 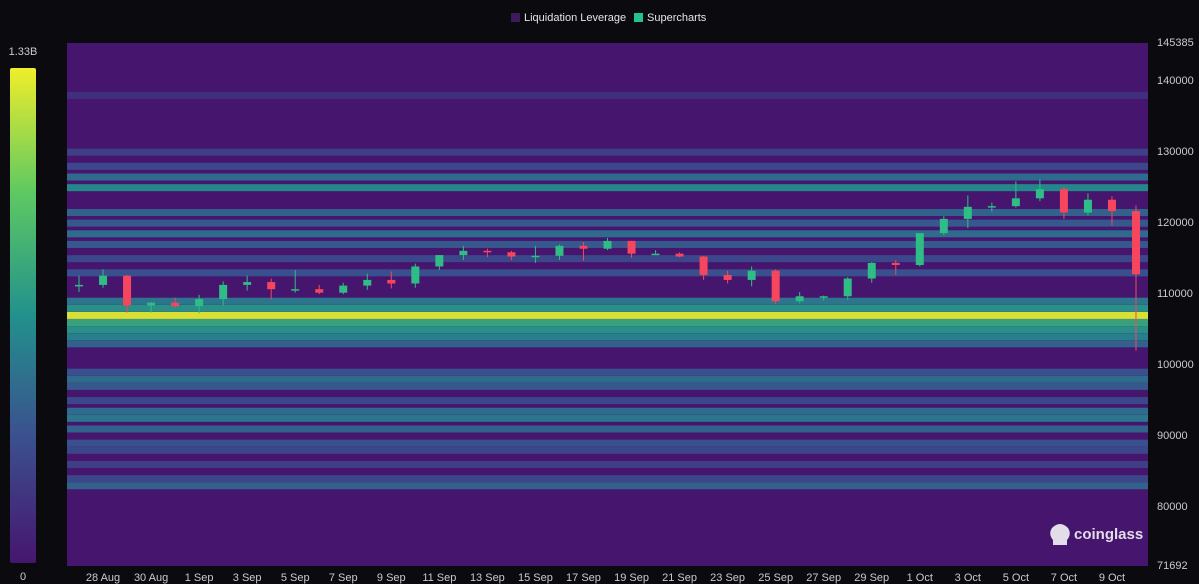 I want to click on x-tick-label: 27 Sep, so click(x=823, y=578).